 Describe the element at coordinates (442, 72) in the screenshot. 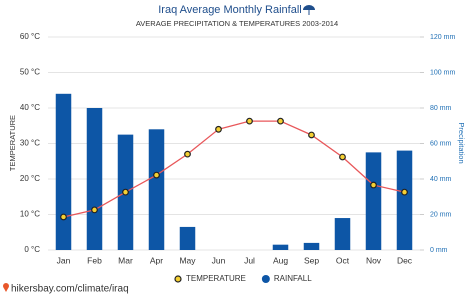

I see `y2-tick-label: 100 mm` at that location.